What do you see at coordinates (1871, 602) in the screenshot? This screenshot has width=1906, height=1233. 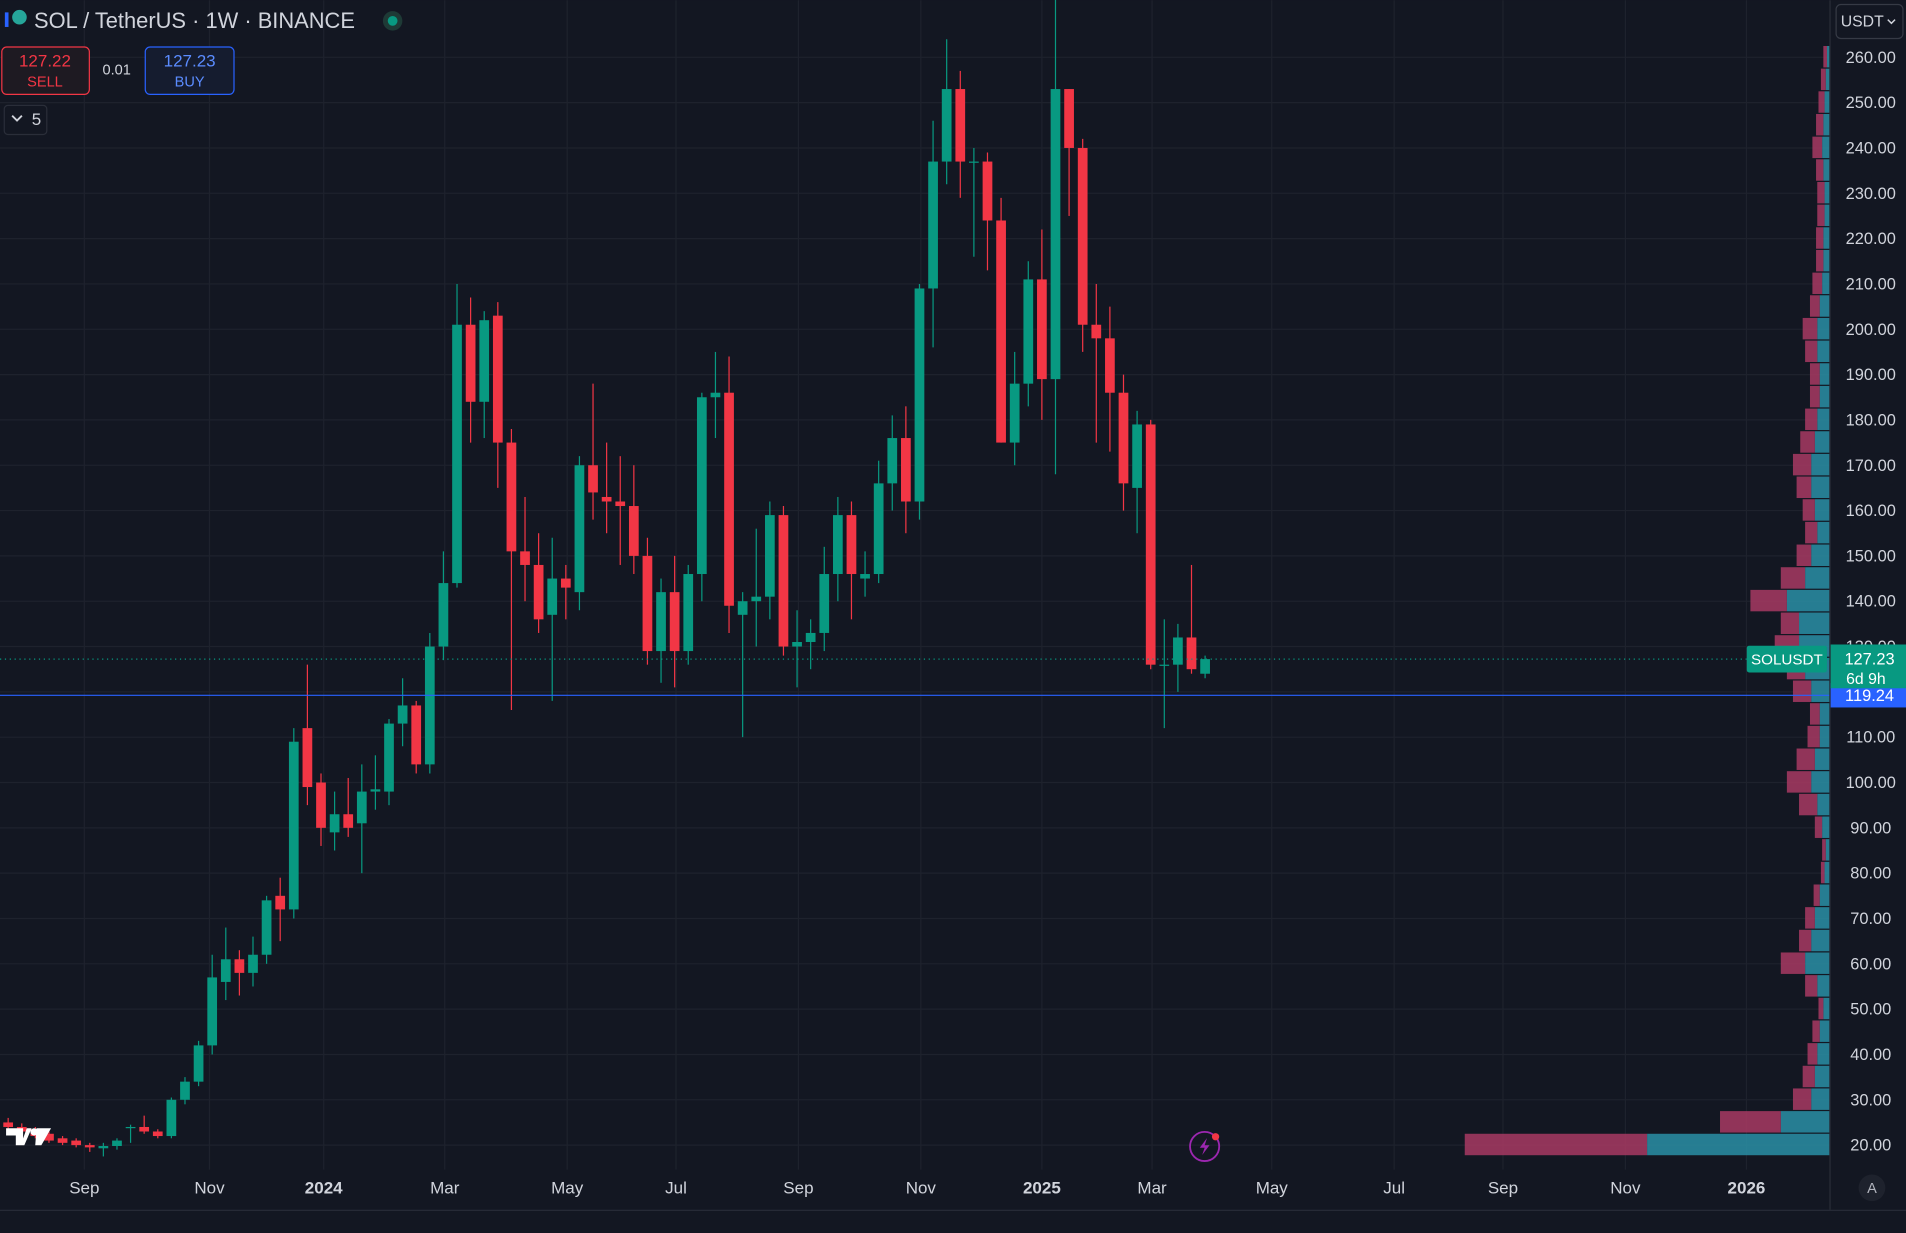 I see `y-tick-label: 140.00` at bounding box center [1871, 602].